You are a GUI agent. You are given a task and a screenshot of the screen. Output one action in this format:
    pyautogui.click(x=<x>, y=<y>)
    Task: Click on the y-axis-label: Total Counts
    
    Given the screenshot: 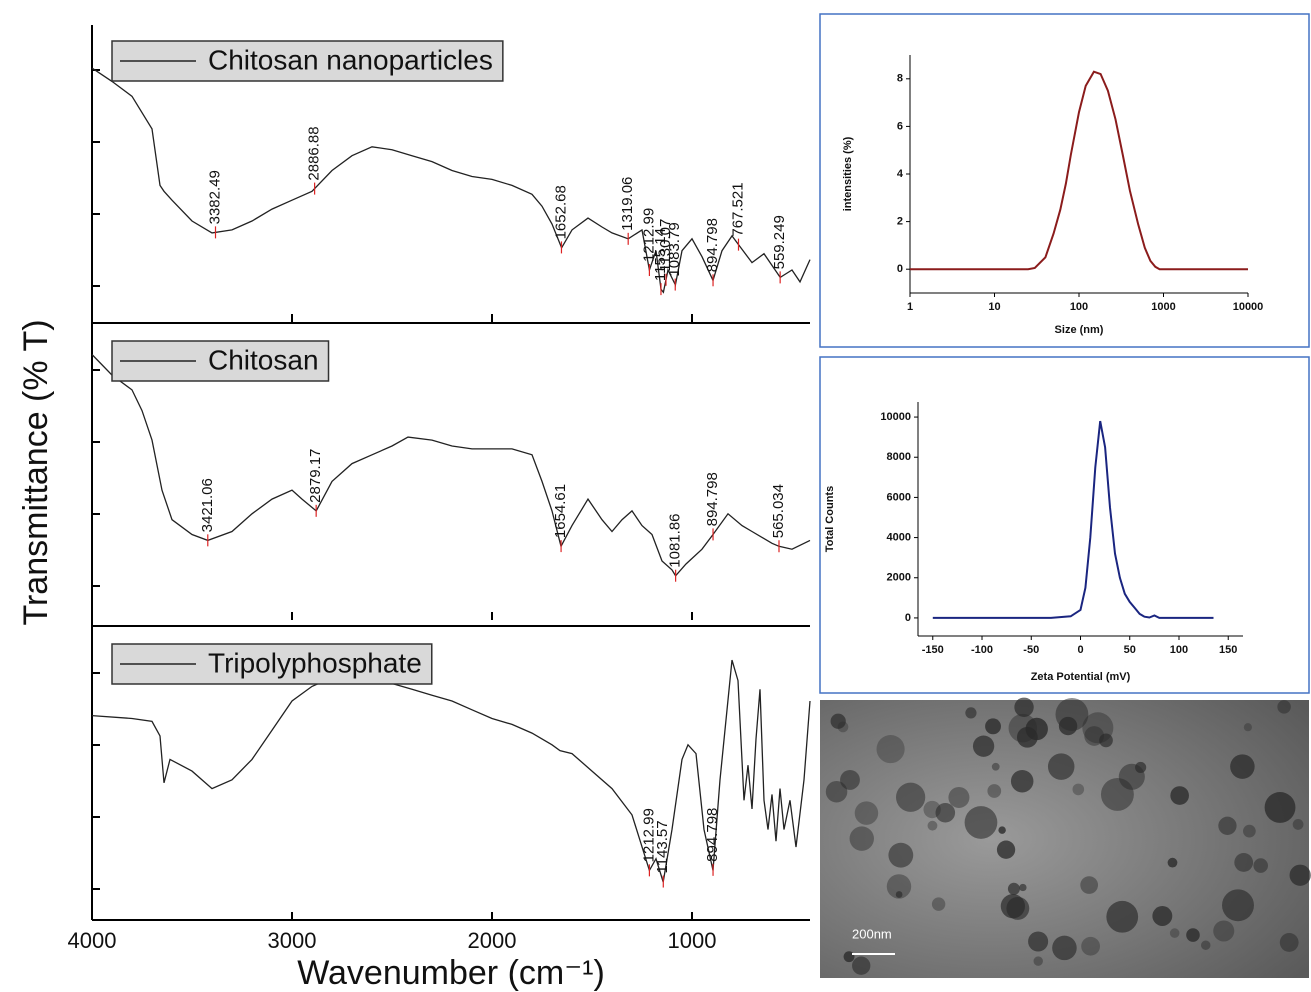 What is the action you would take?
    pyautogui.click(x=830, y=519)
    